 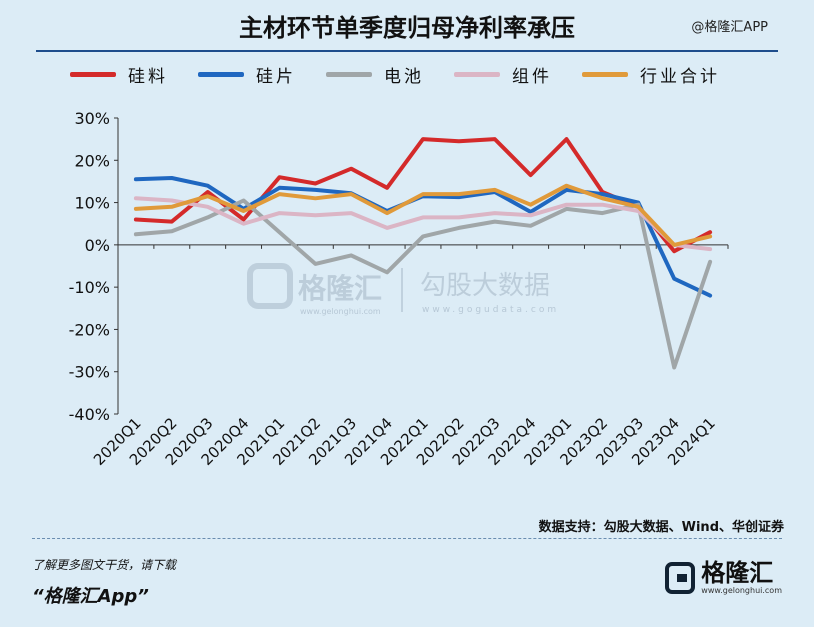 I want to click on legend-item: 硅料, so click(x=119, y=74).